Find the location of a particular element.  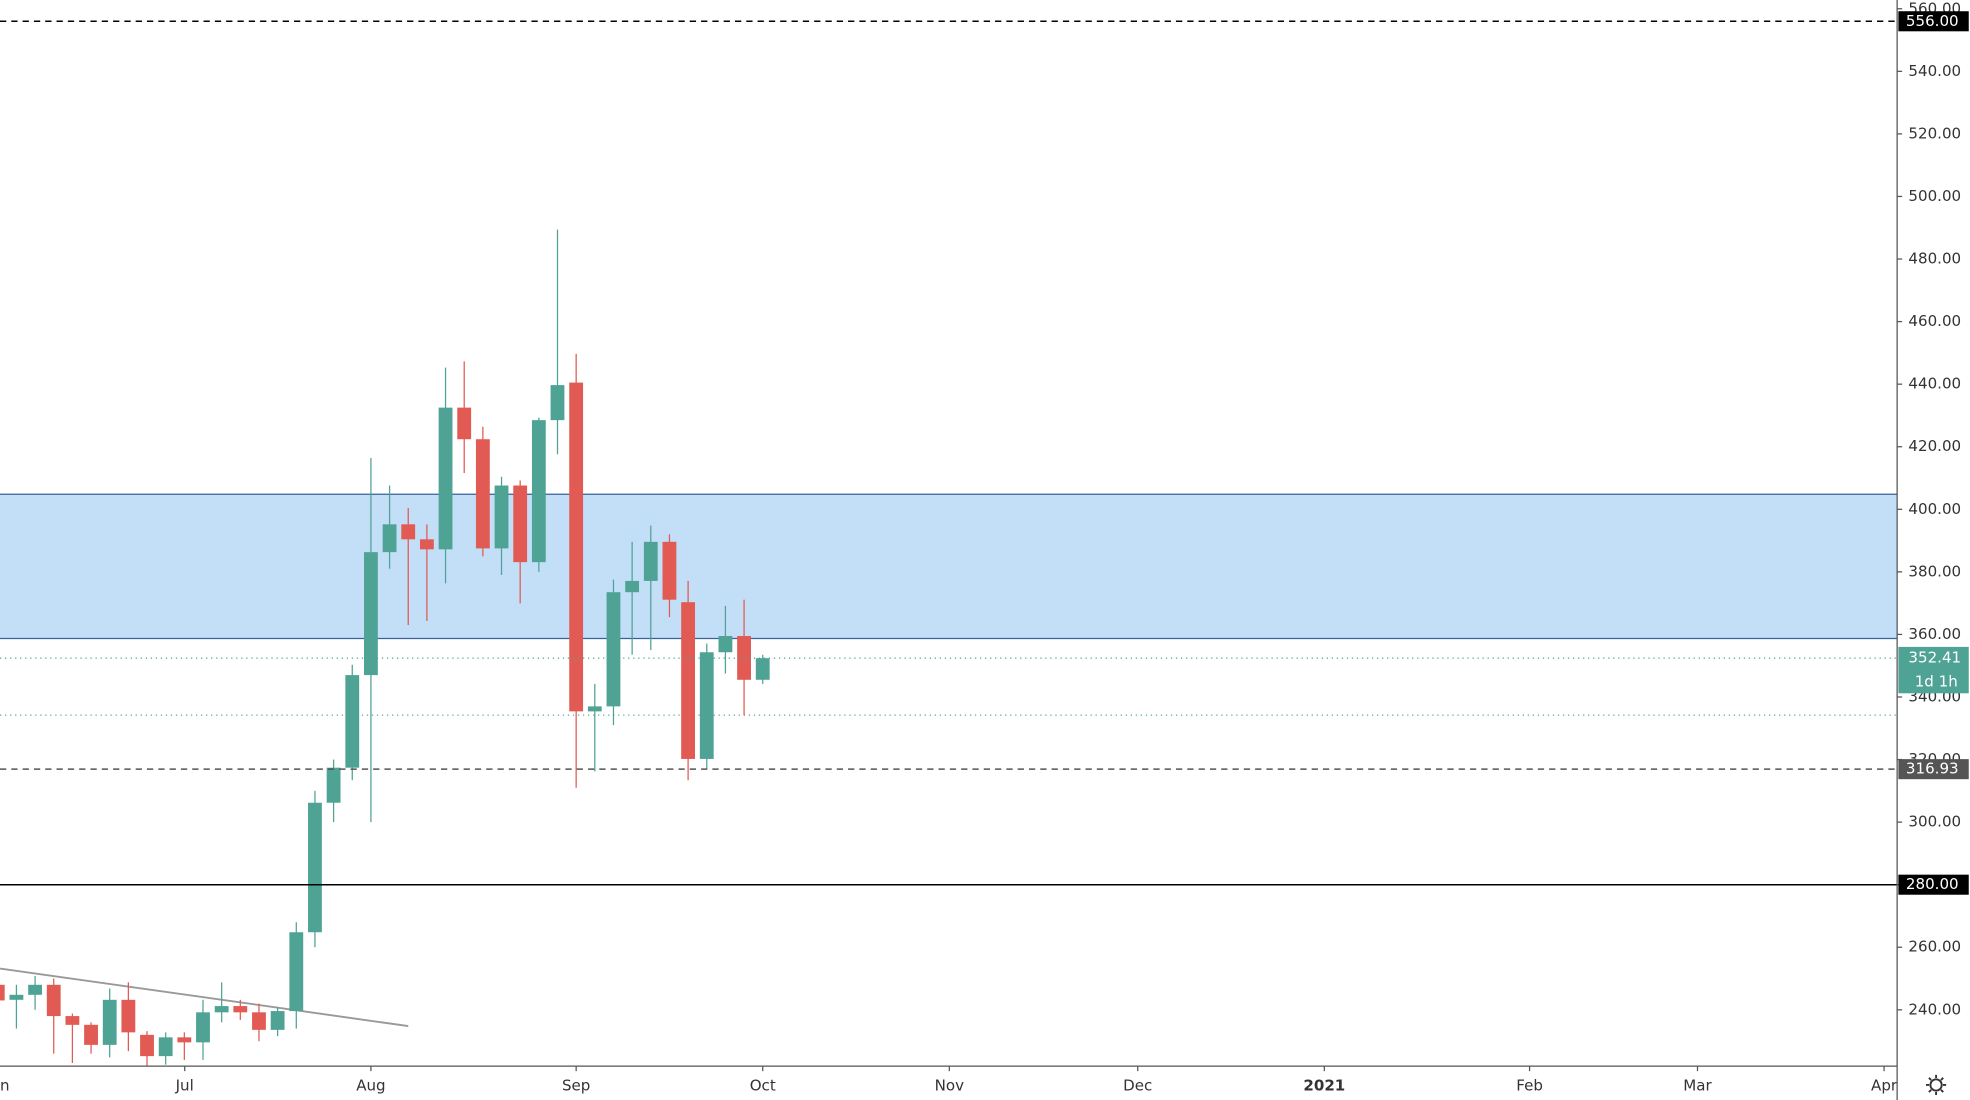

y-tick-label: 360.00 is located at coordinates (1934, 634).